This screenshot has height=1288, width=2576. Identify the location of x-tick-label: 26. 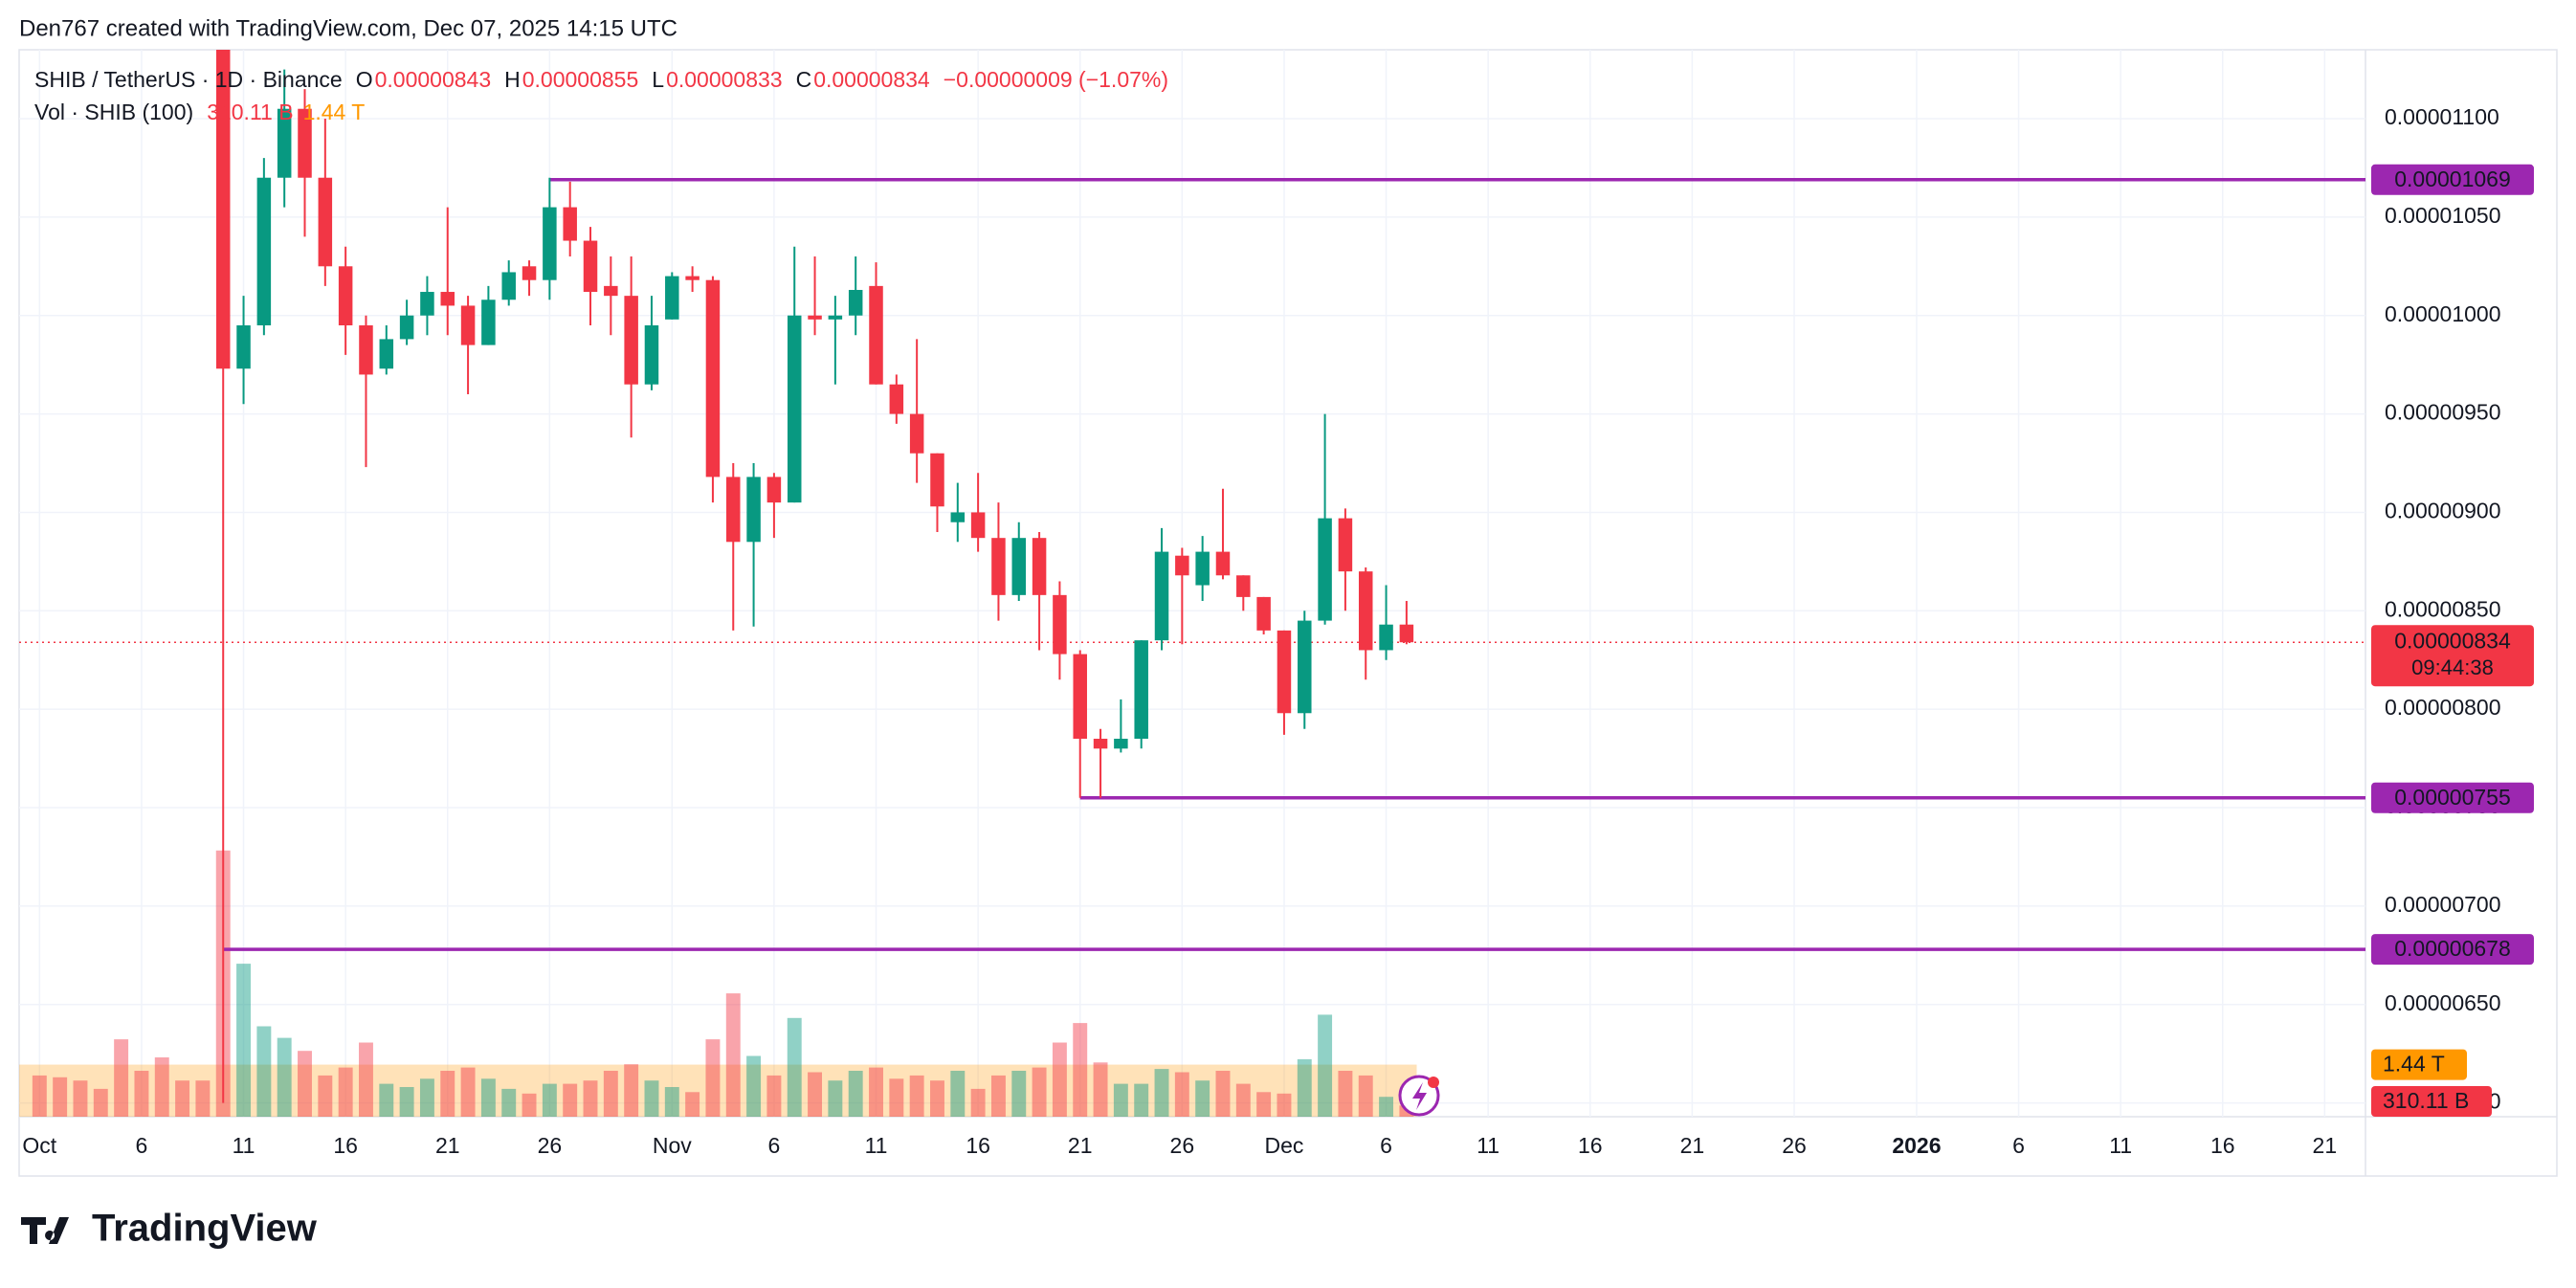
(1794, 1145).